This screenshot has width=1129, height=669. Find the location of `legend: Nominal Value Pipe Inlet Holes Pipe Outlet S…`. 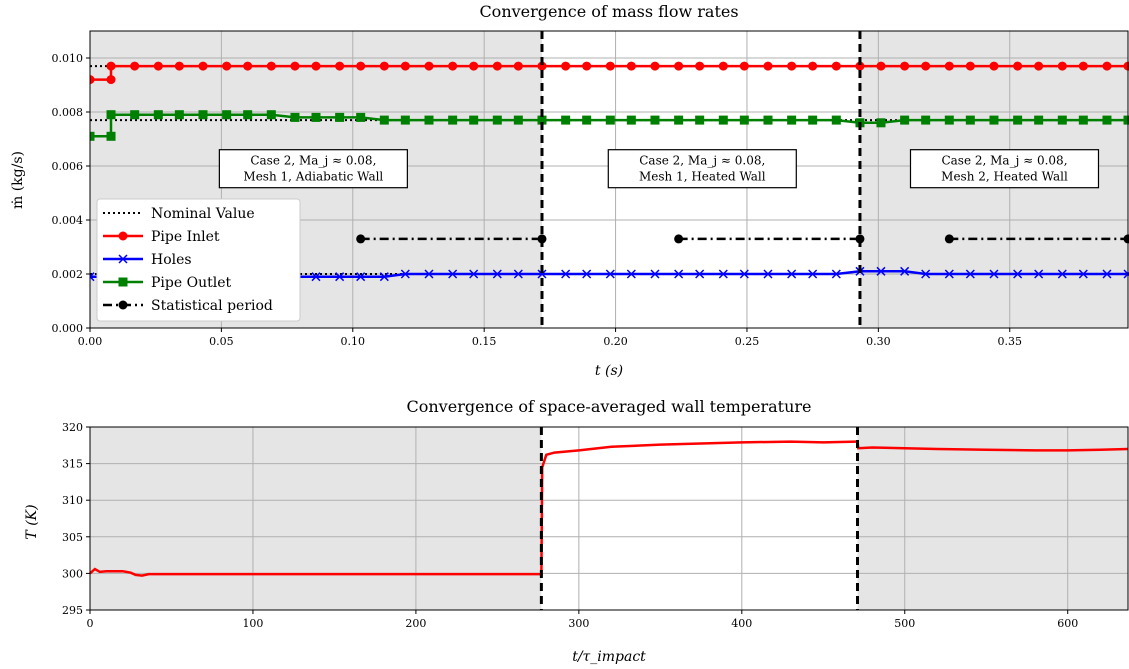

legend: Nominal Value Pipe Inlet Holes Pipe Outlet S… is located at coordinates (198, 260).